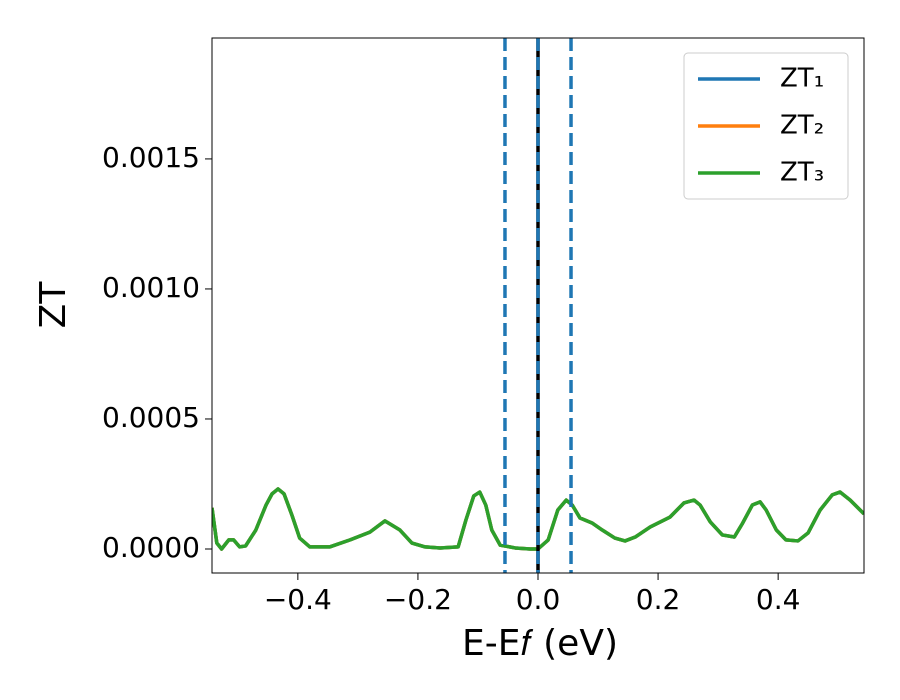  I want to click on x-tick-label: 0.0, so click(538, 599).